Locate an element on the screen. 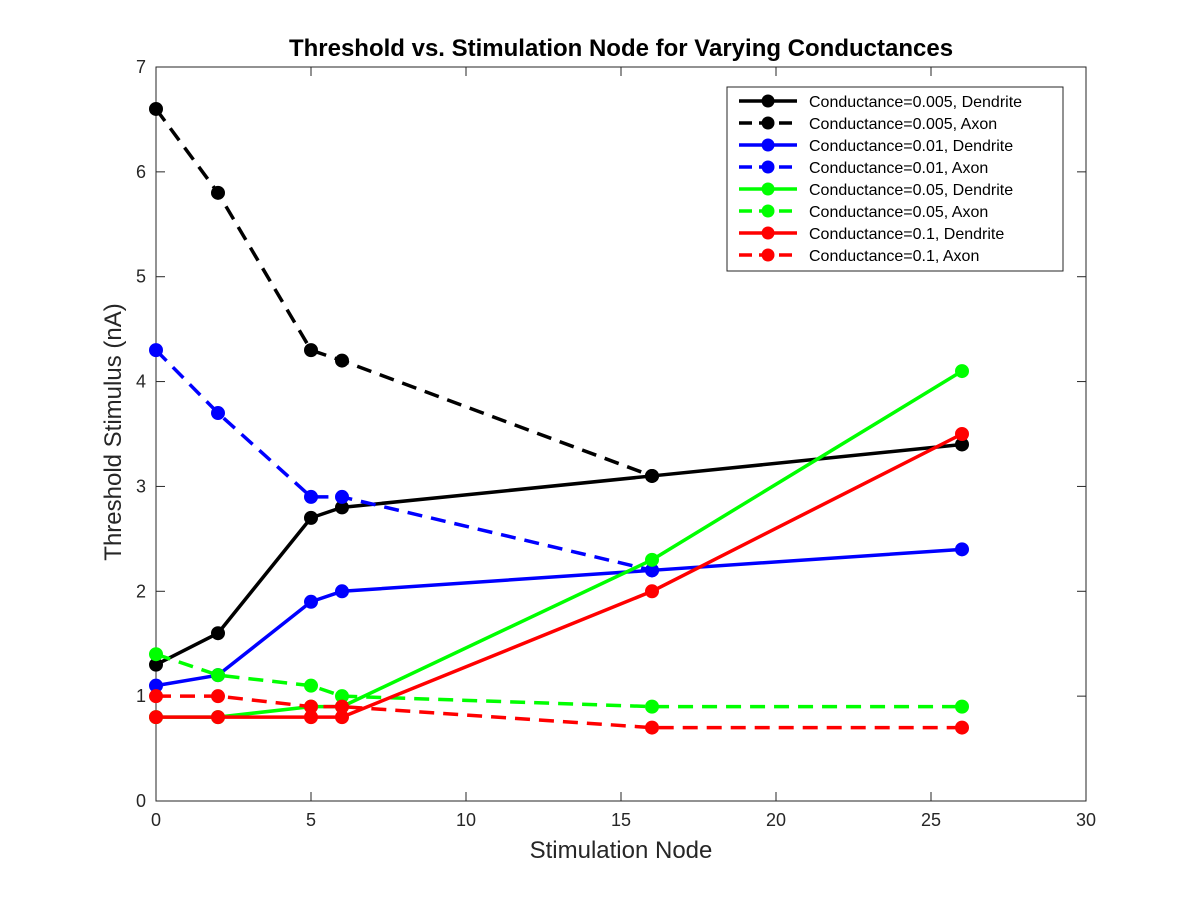 The image size is (1200, 905). y-tick-label: 3 is located at coordinates (141, 486).